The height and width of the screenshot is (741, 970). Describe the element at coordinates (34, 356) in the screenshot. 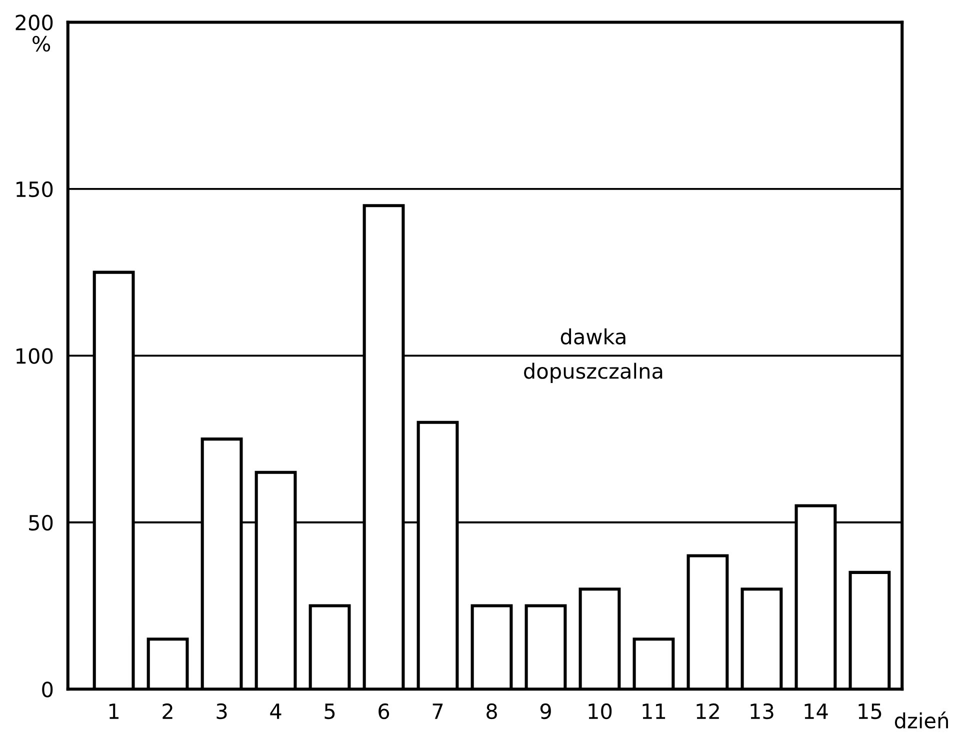

I see `y-tick-label: 100` at that location.